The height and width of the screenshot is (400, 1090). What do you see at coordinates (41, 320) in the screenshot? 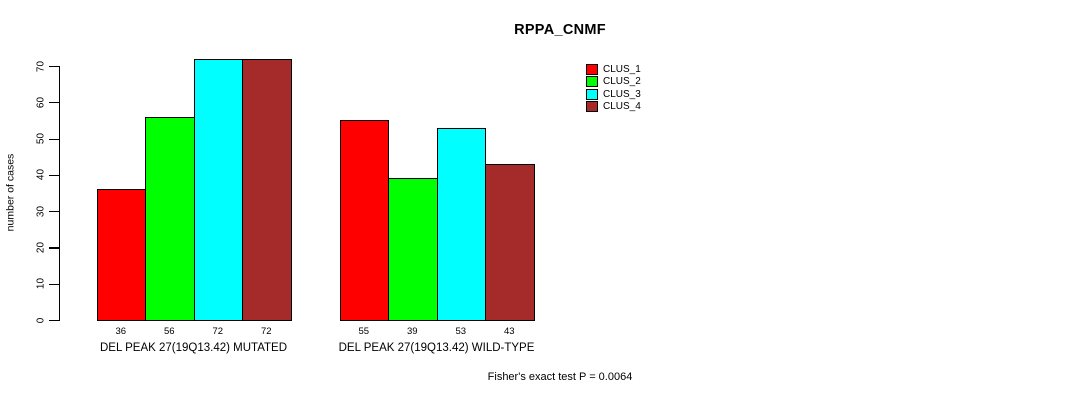
I see `y-tick-label: 0` at bounding box center [41, 320].